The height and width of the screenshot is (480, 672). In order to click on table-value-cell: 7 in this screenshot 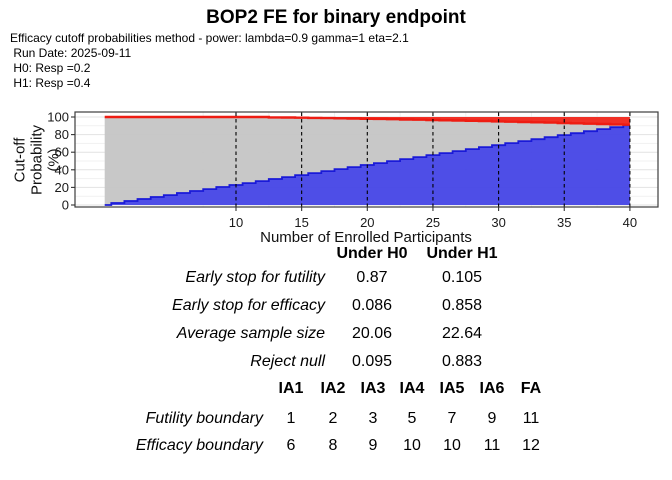, I will do `click(452, 418)`.